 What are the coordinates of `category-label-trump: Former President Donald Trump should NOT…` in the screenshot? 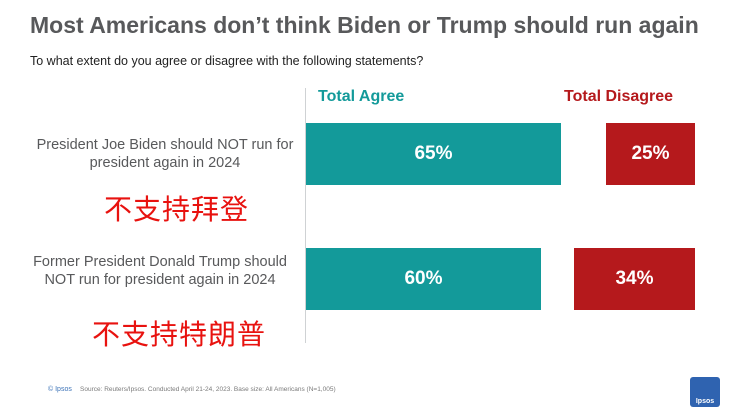 It's located at (160, 271).